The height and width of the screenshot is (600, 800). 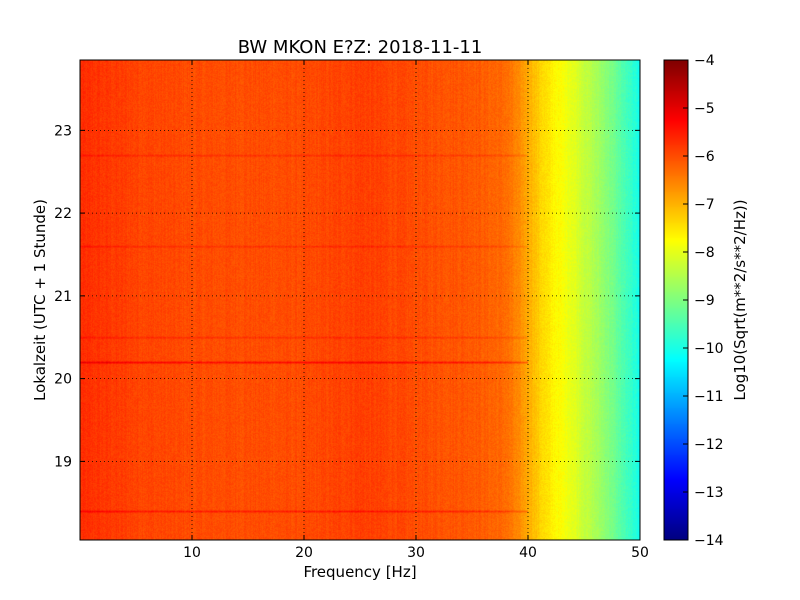 I want to click on colorbar-tick-label: −7, so click(x=704, y=205).